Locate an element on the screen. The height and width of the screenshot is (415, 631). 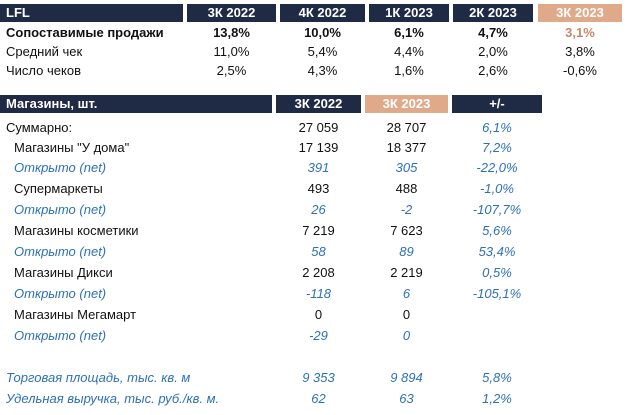
cell-value: 4,7% is located at coordinates (493, 32).